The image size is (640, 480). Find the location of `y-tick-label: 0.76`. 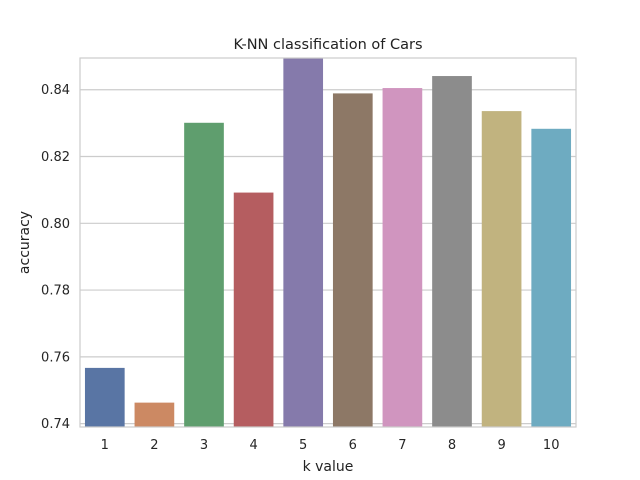

y-tick-label: 0.76 is located at coordinates (55, 357).